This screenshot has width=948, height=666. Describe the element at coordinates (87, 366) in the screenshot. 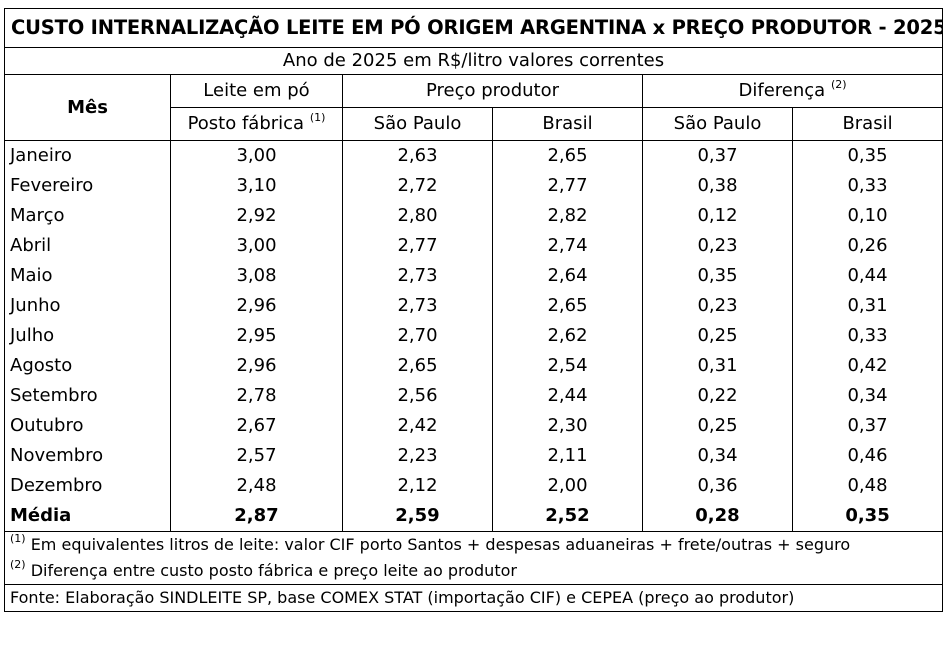

I see `month-cell: Agosto` at that location.